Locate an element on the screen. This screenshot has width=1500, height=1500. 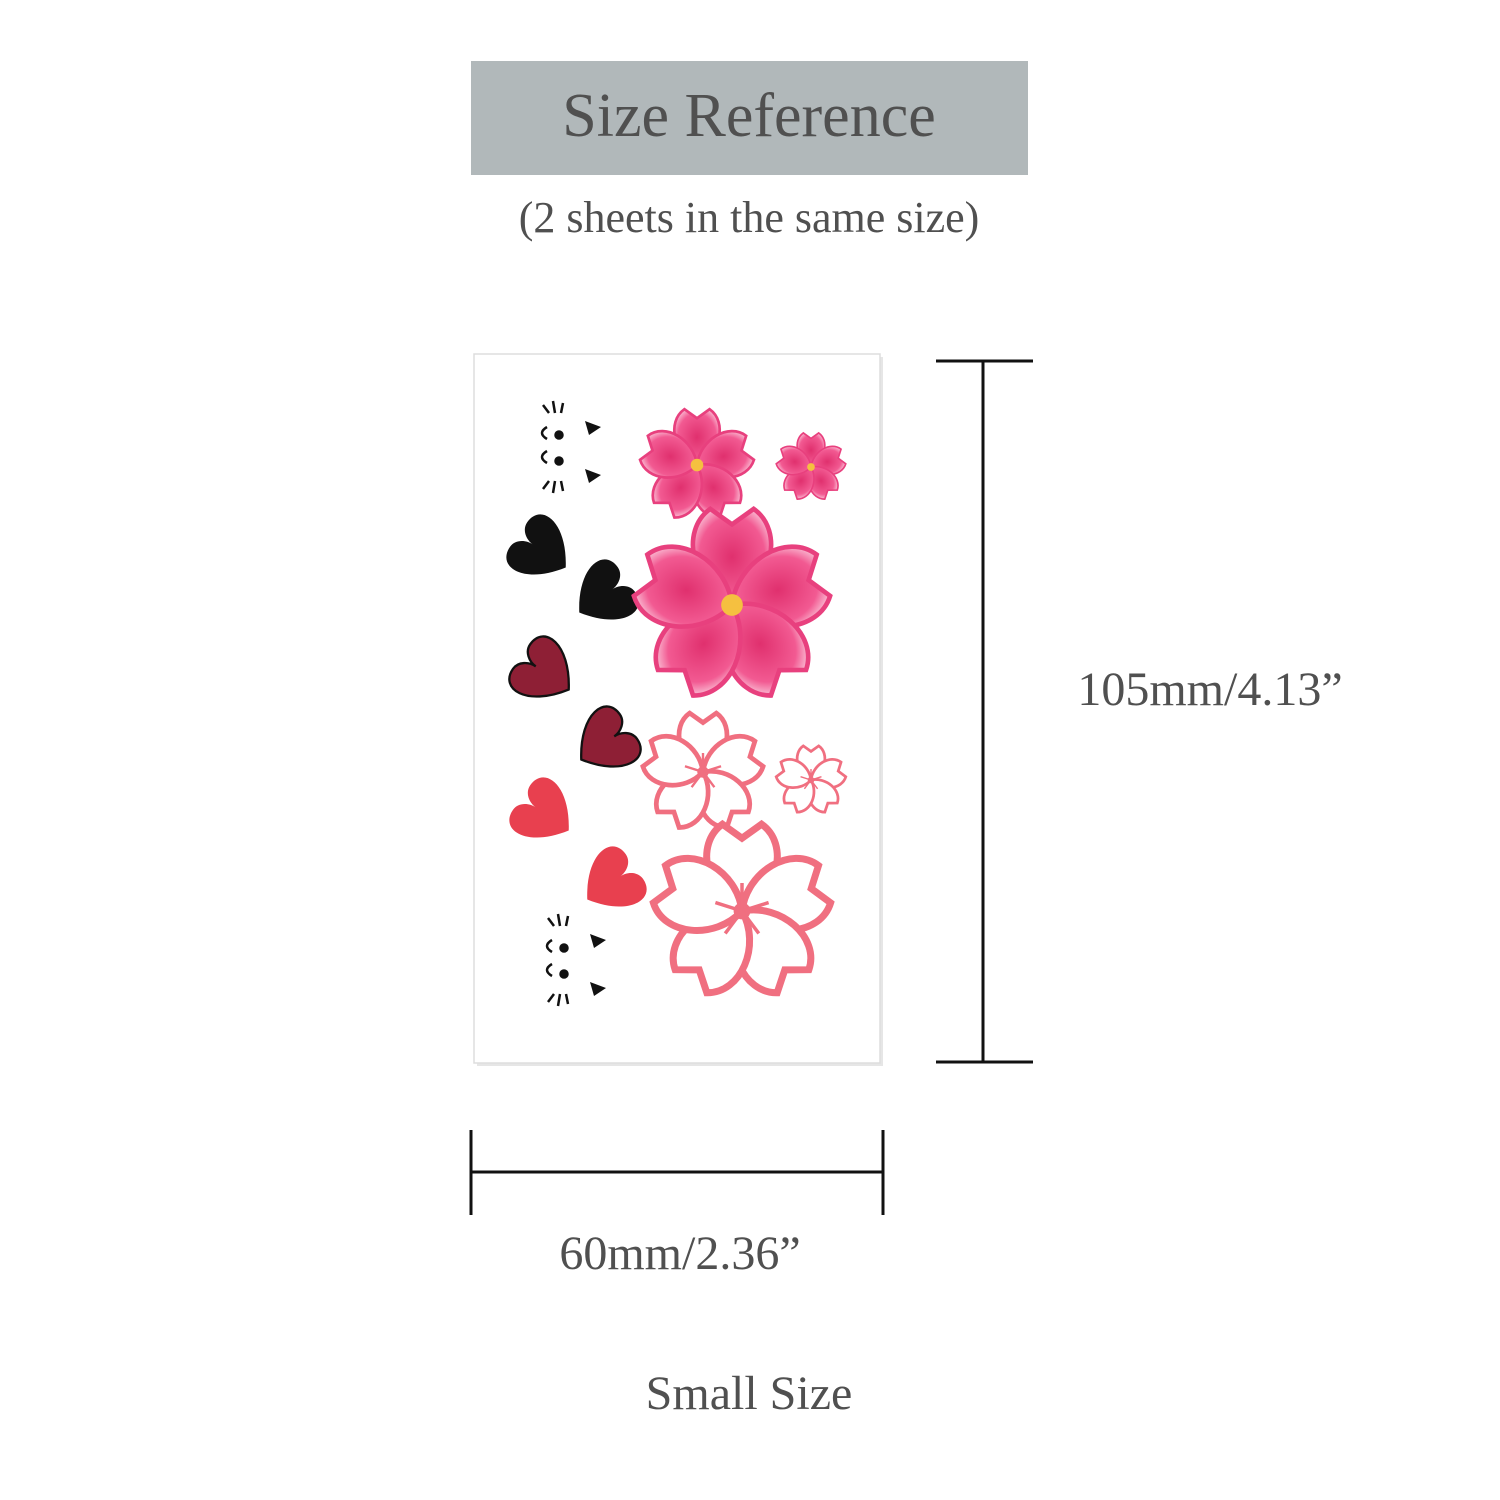
footer: Small Size is located at coordinates (749, 1393).